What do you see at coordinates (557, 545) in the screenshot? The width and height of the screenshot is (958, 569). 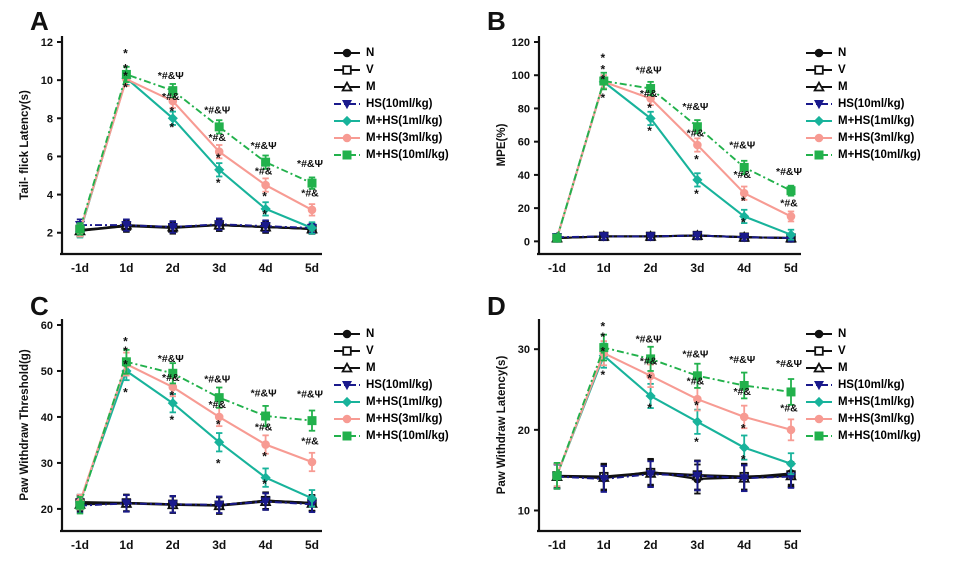 I see `x-tick-label: -1d` at bounding box center [557, 545].